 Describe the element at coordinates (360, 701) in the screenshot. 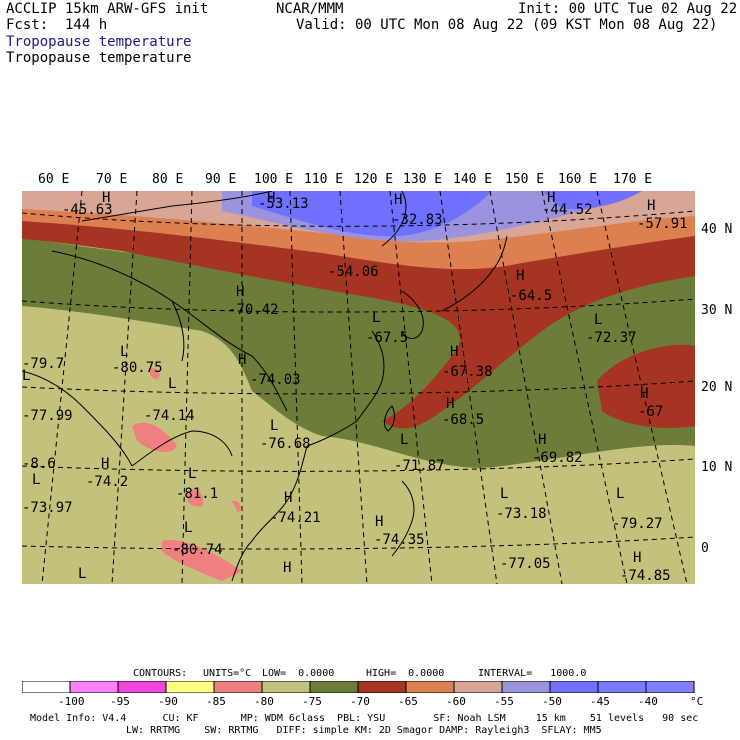

I see `cbar-tick: -70` at that location.